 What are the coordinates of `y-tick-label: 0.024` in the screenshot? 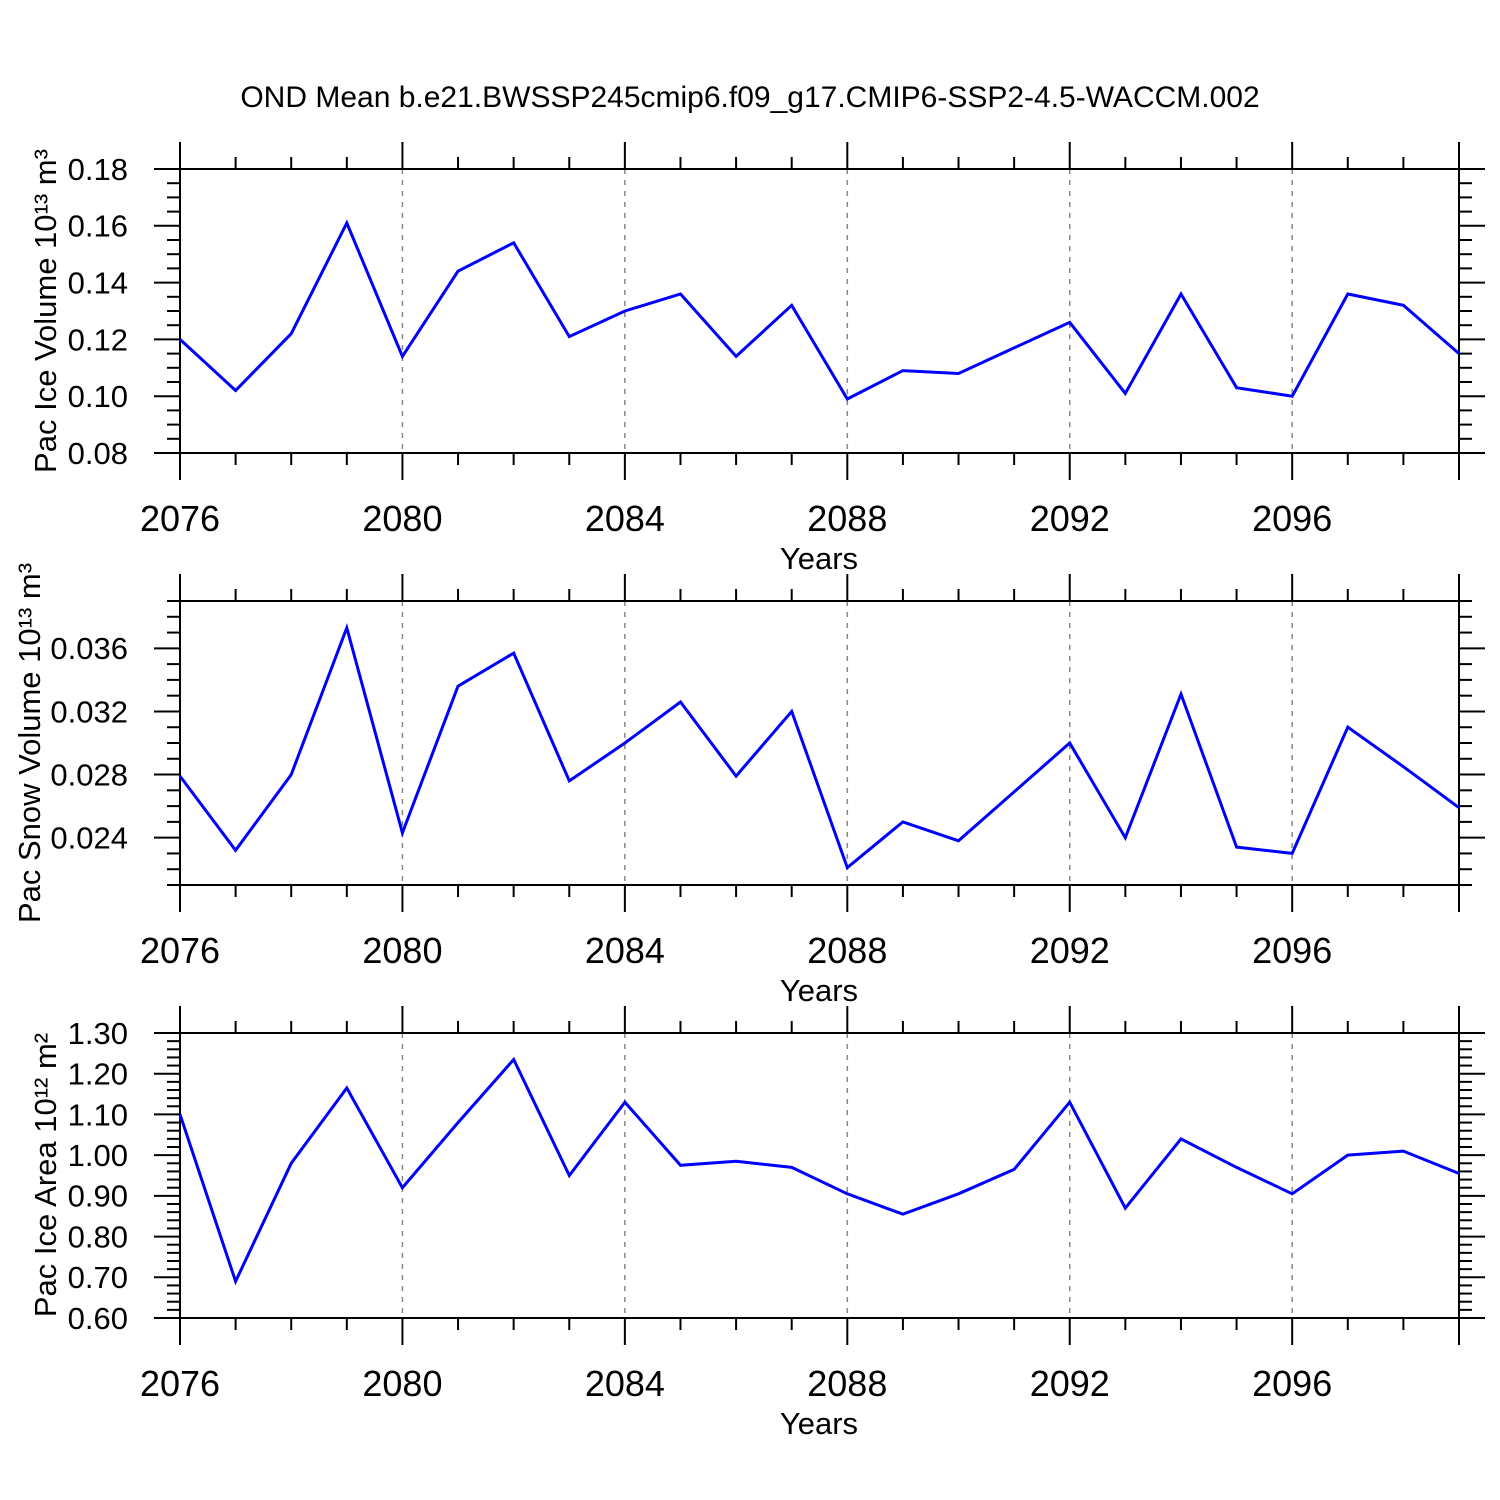 It's located at (89, 838).